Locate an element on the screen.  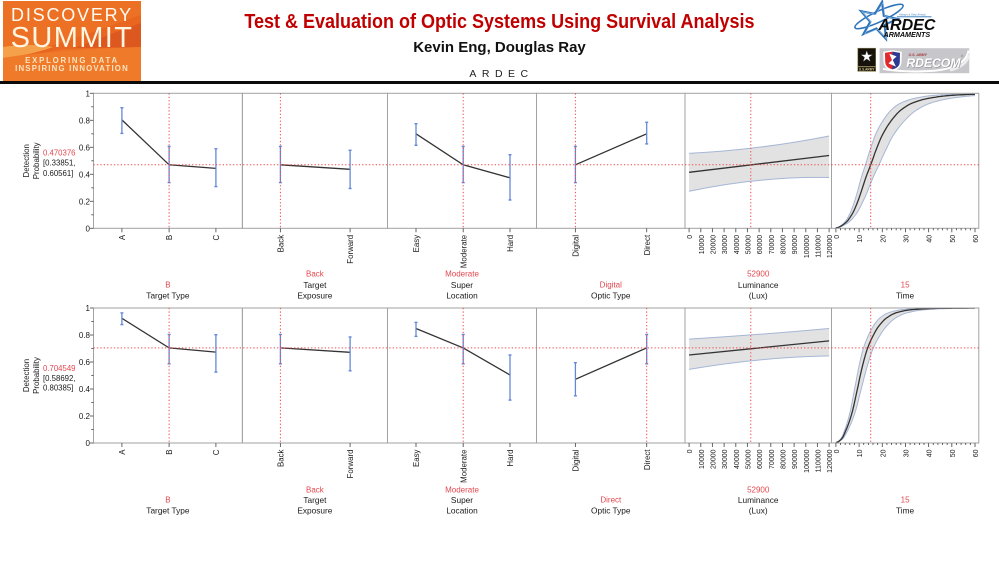
svg-text: 60000 is located at coordinates (760, 245).